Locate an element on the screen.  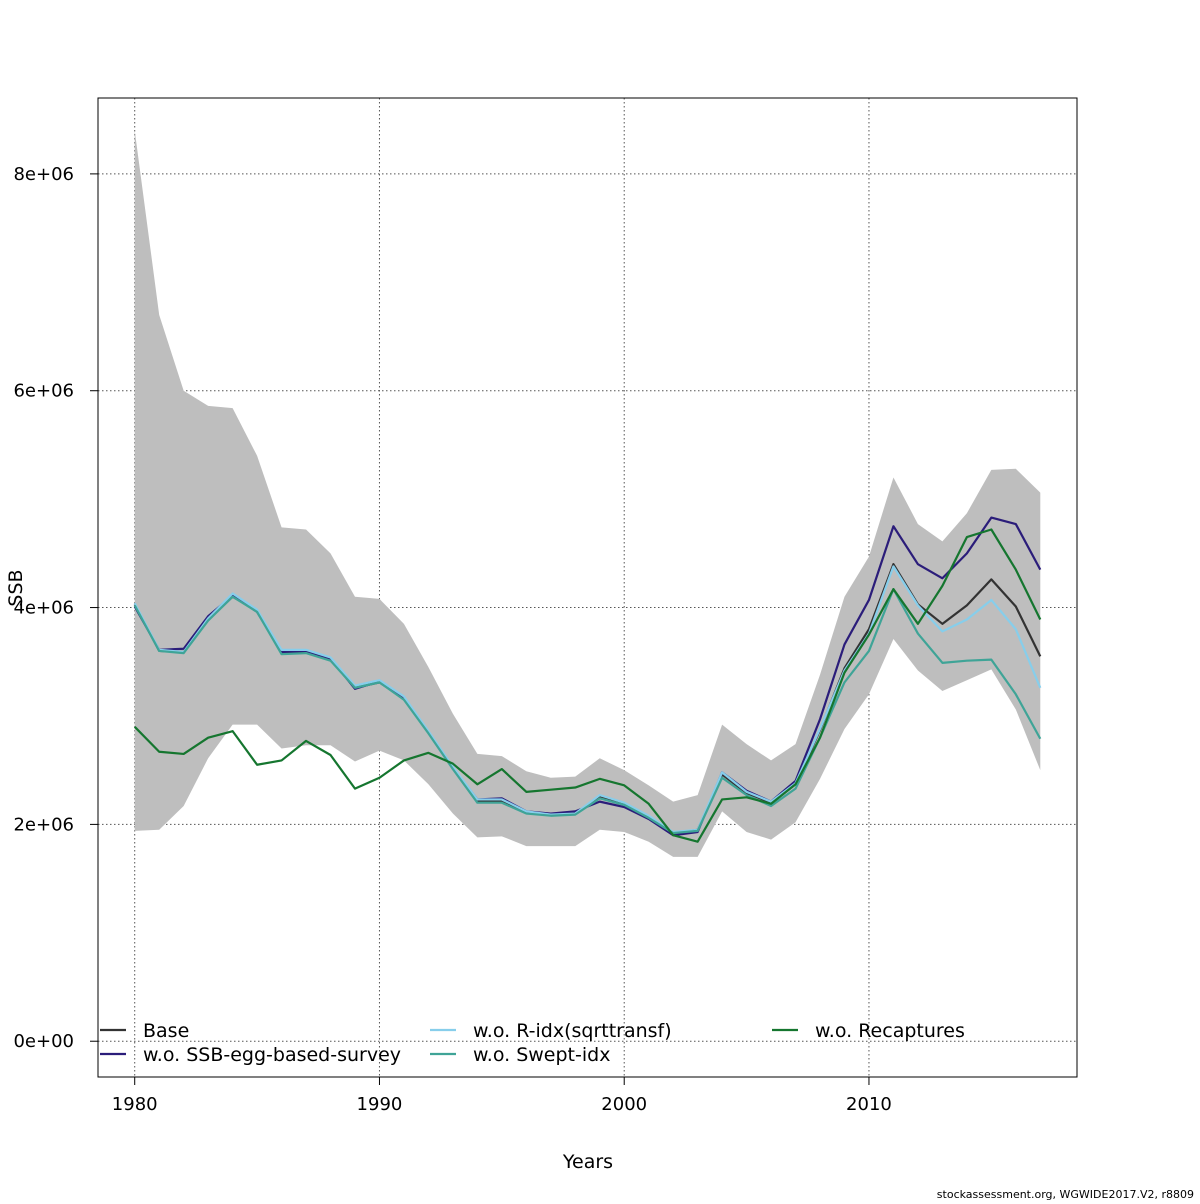
legend-label-0: Base is located at coordinates (166, 1031).